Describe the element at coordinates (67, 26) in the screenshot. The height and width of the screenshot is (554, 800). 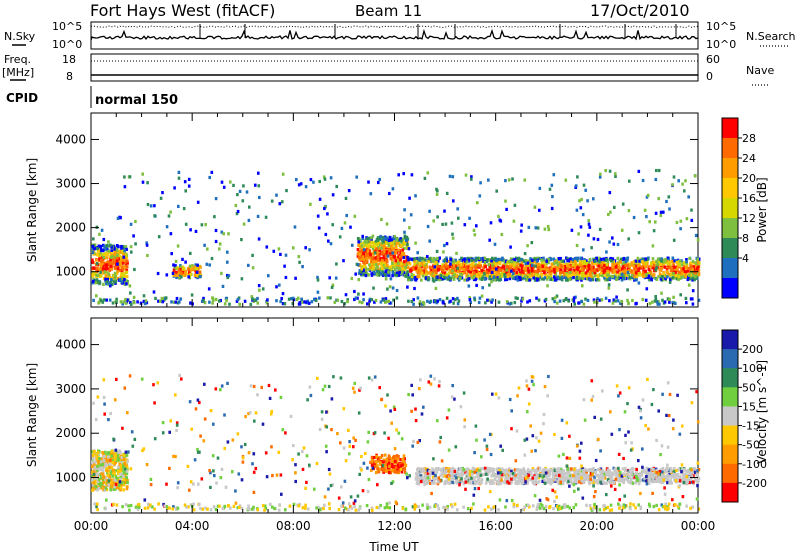
I see `nsky-tick-high: 10^5` at that location.